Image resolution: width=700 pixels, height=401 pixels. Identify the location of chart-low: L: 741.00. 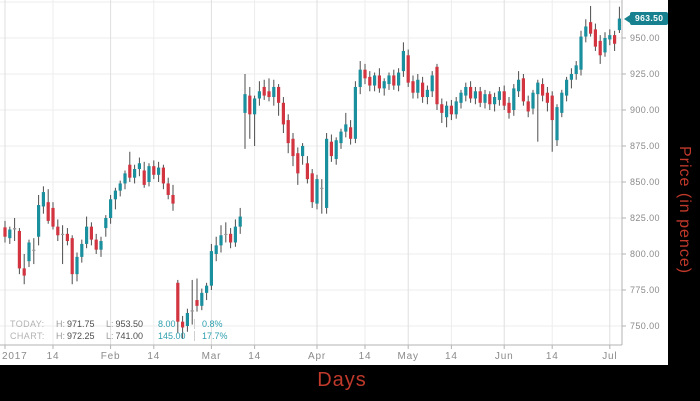
(125, 336).